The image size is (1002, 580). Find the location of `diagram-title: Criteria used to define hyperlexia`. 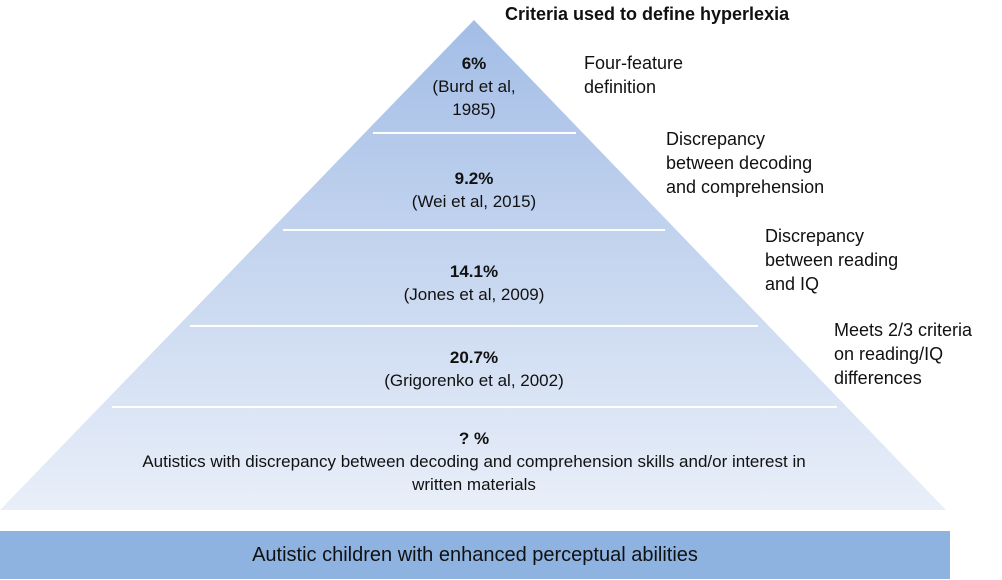

diagram-title: Criteria used to define hyperlexia is located at coordinates (647, 14).